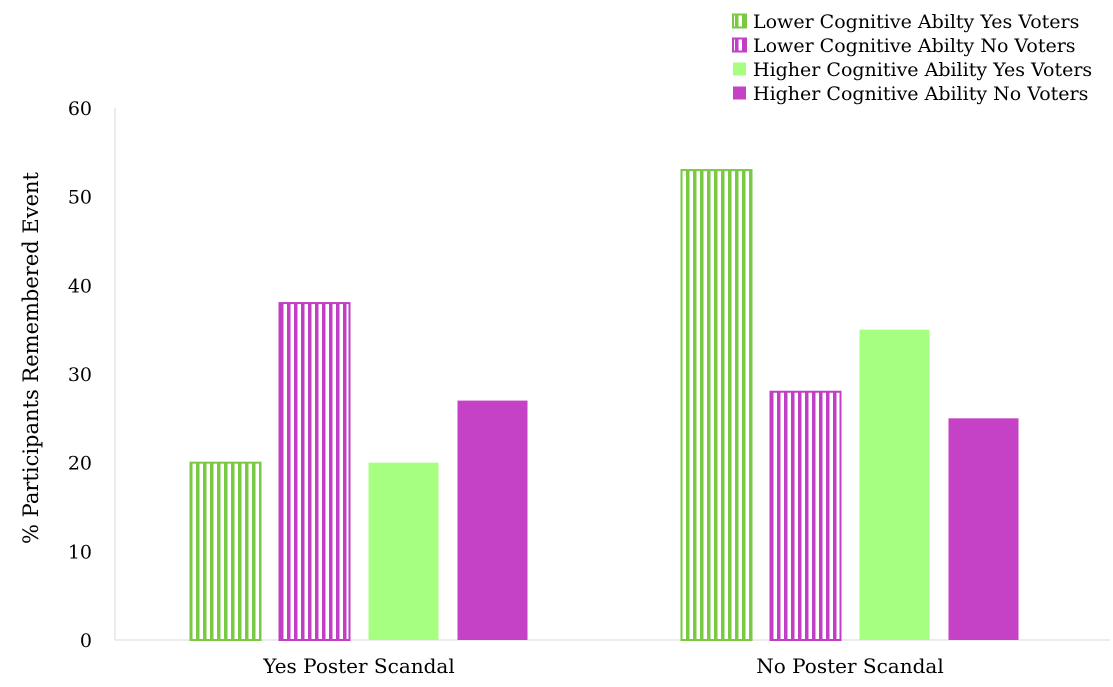 The image size is (1113, 687). Describe the element at coordinates (922, 70) in the screenshot. I see `legend-label-3: Higher Cognitive Ability Yes Voters` at that location.